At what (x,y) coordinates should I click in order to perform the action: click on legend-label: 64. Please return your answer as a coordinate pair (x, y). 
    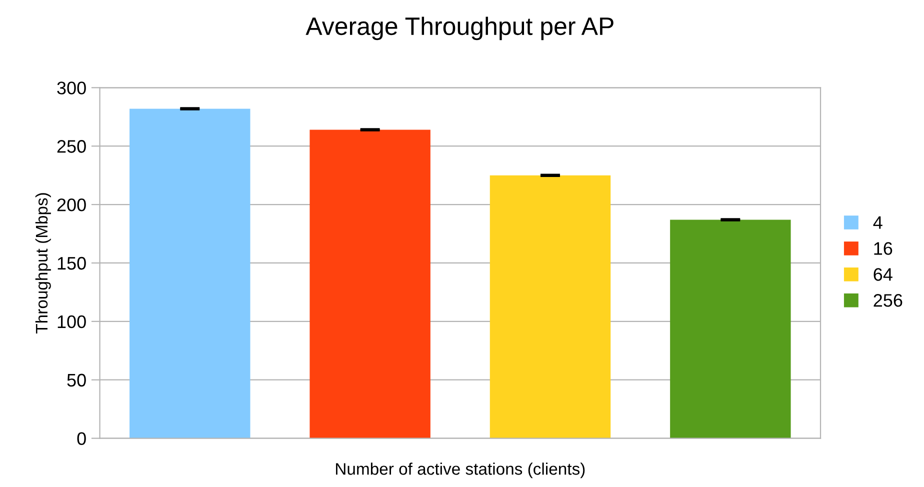
    Looking at the image, I should click on (883, 274).